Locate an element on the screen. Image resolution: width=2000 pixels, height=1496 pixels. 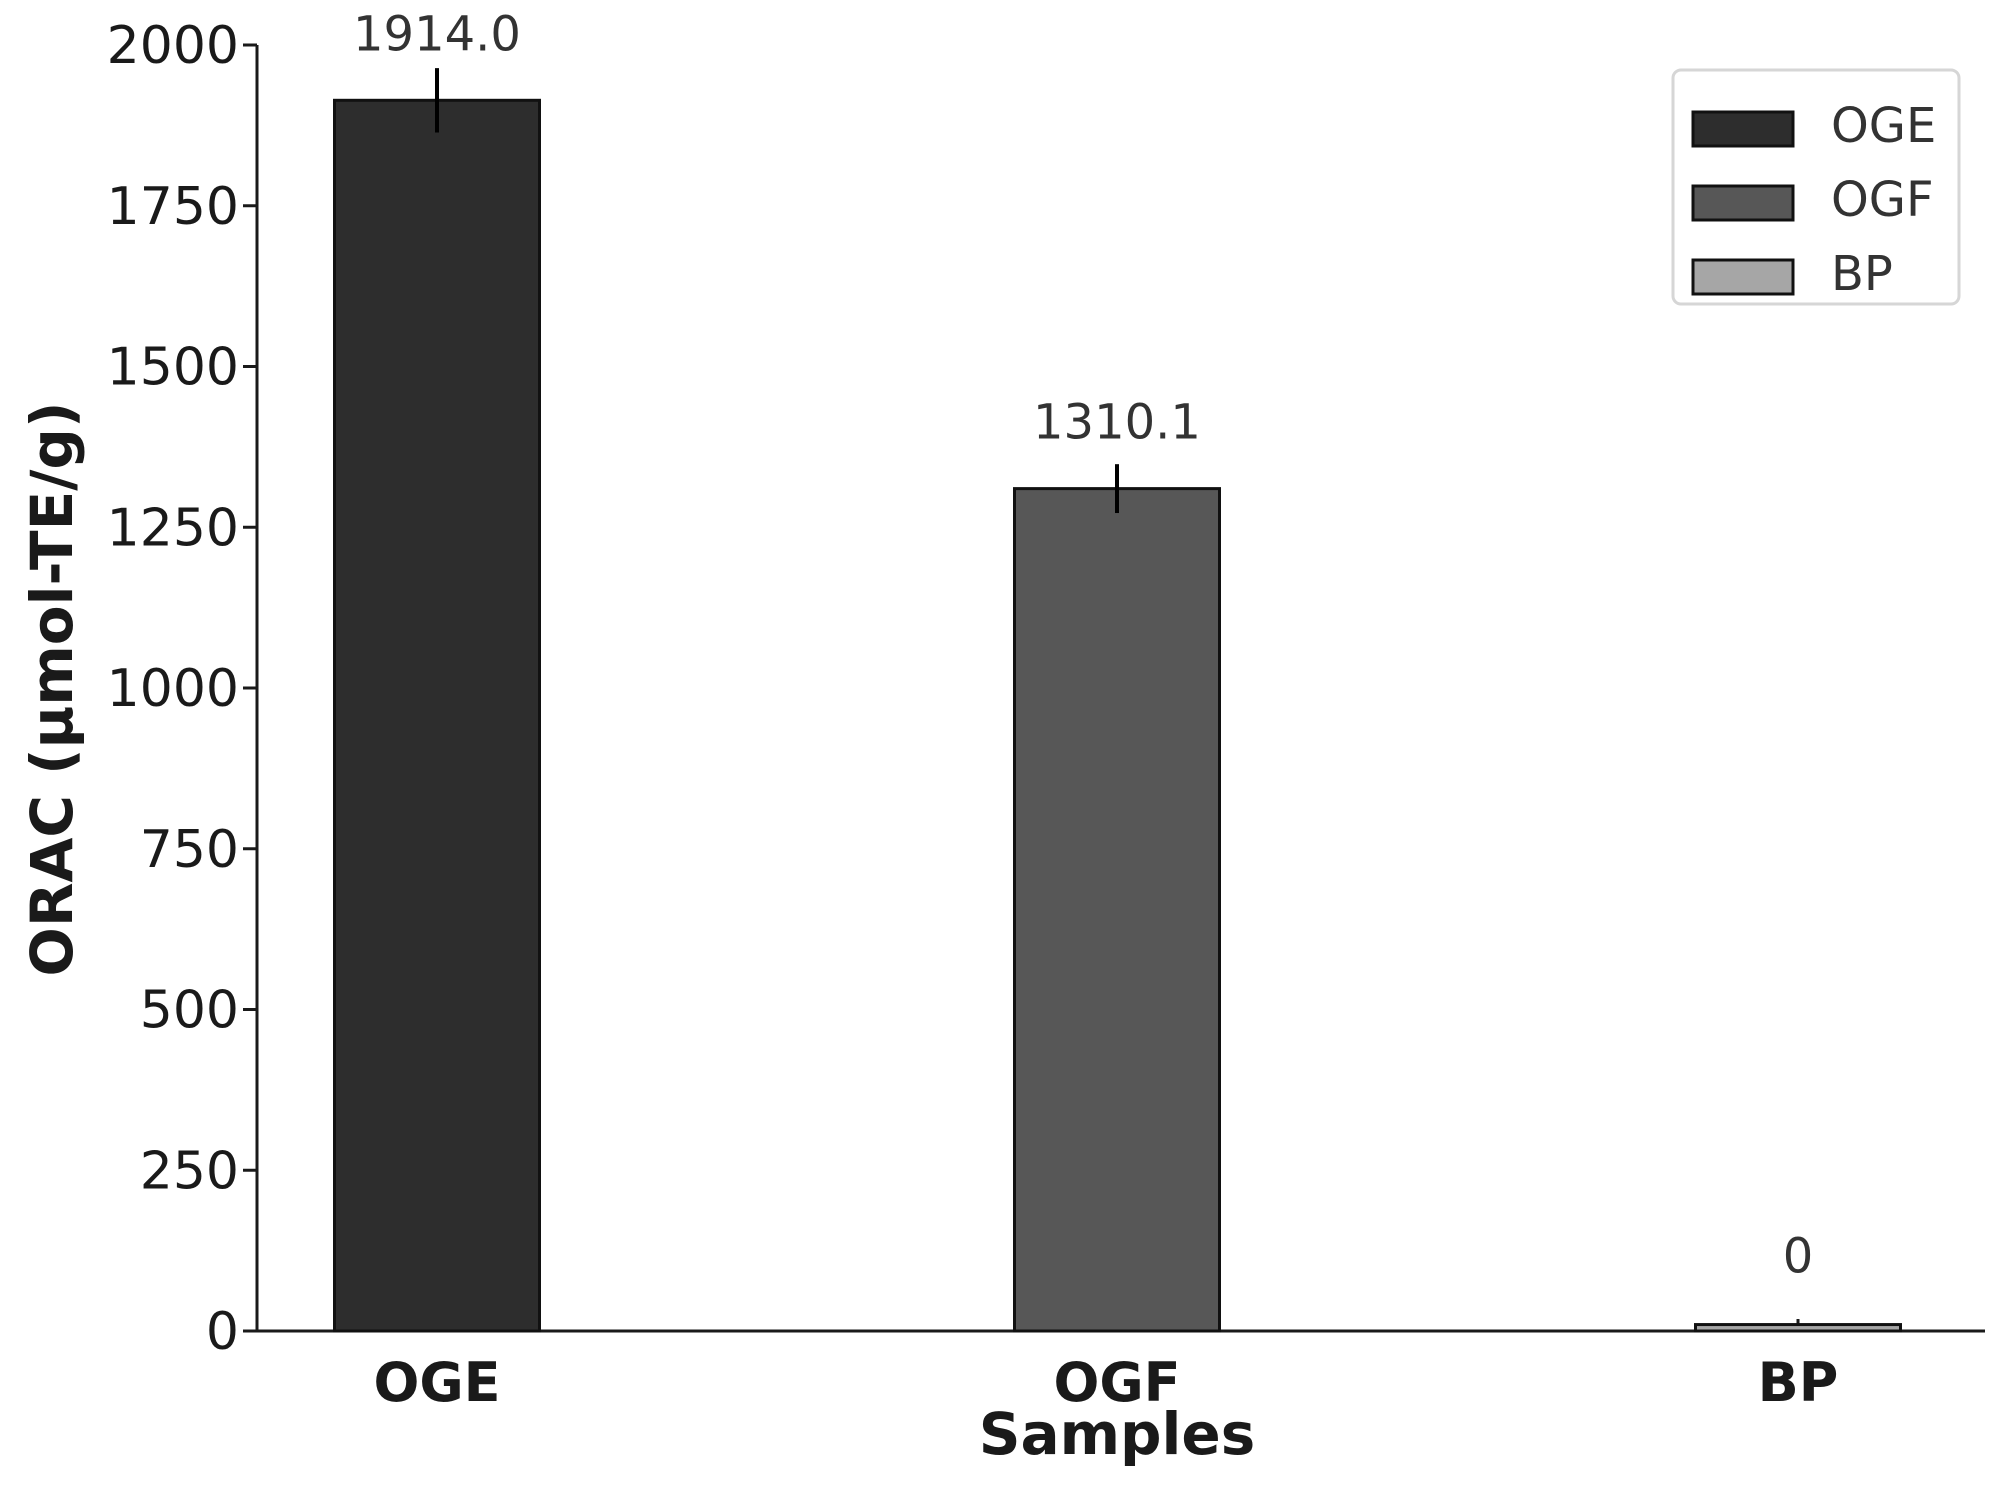
value-label-bp: 0 is located at coordinates (1798, 1257).